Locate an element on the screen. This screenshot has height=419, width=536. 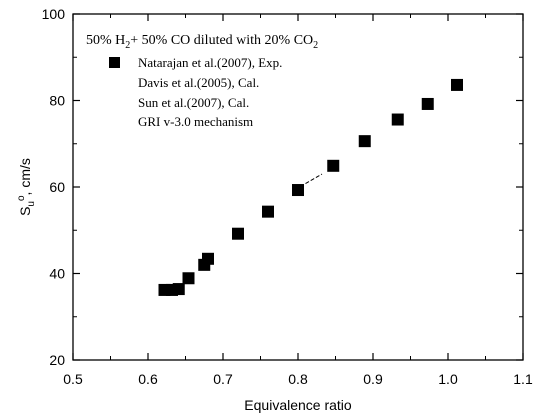
chart-title: 50% H2+ 50% CO diluted with 20% CO2 is located at coordinates (202, 42).